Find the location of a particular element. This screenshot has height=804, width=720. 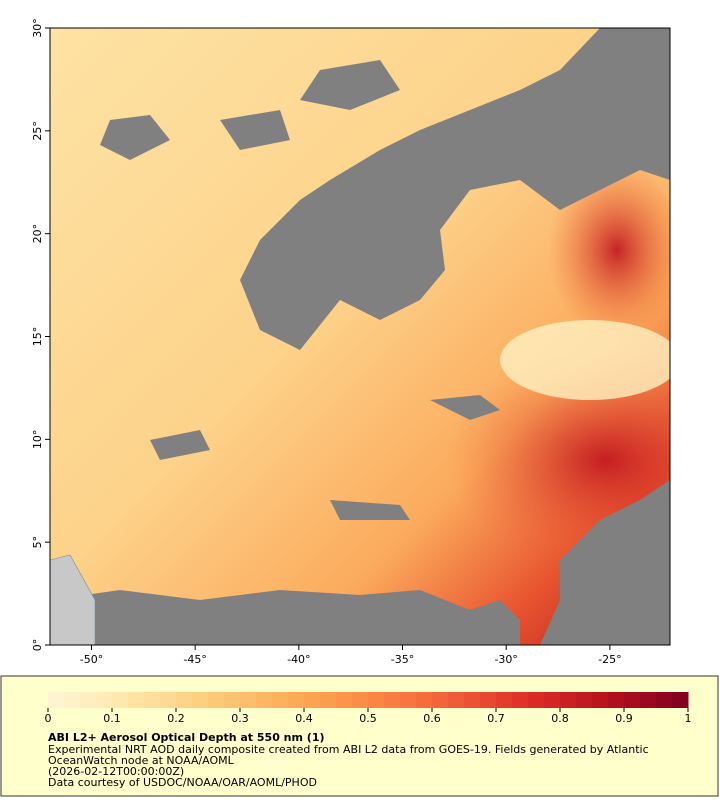

x-tick-label: -45° is located at coordinates (194, 659).